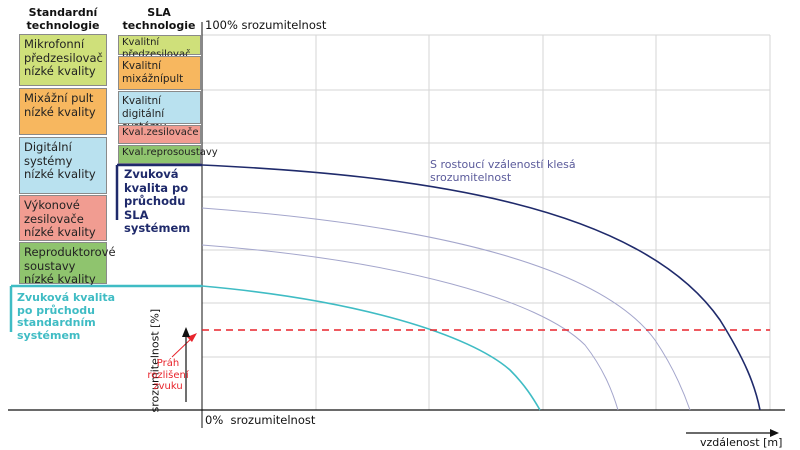 The width and height of the screenshot is (800, 450). I want to click on sla-quality-label: Zvuková kvalita po průchodu SLA systémem, so click(157, 201).